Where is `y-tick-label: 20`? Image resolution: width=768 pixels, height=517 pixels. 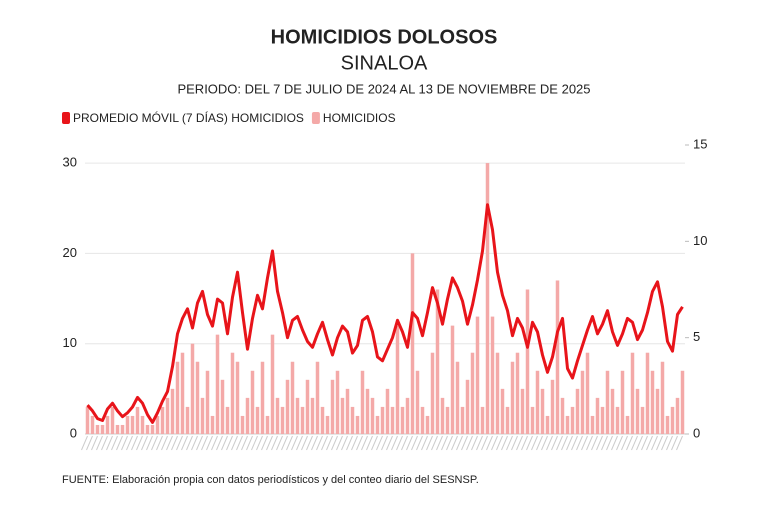 y-tick-label: 20 is located at coordinates (70, 252).